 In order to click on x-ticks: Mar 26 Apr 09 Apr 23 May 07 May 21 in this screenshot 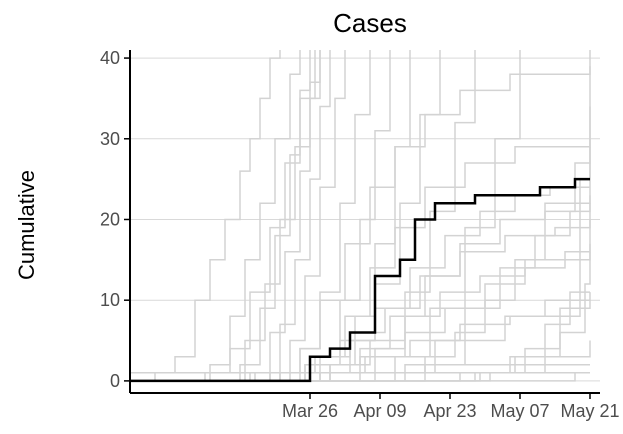, I will do `click(451, 407)`.